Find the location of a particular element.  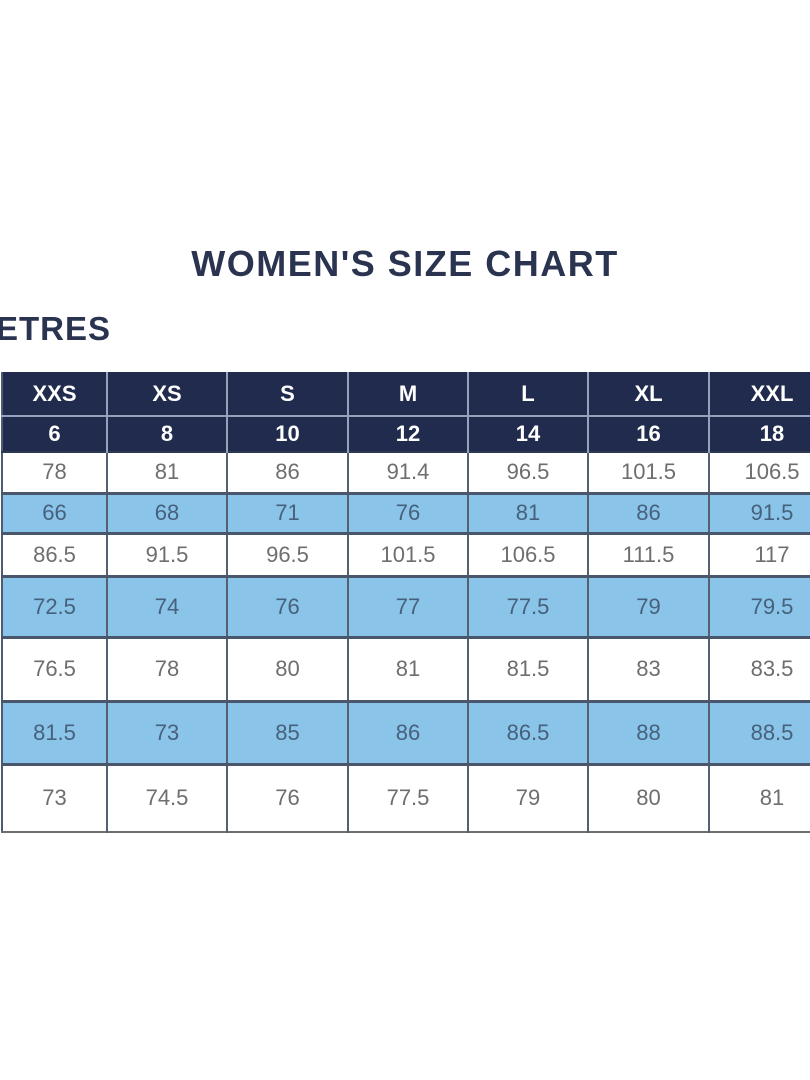

measurement-cell: 79.5 is located at coordinates (759, 605).